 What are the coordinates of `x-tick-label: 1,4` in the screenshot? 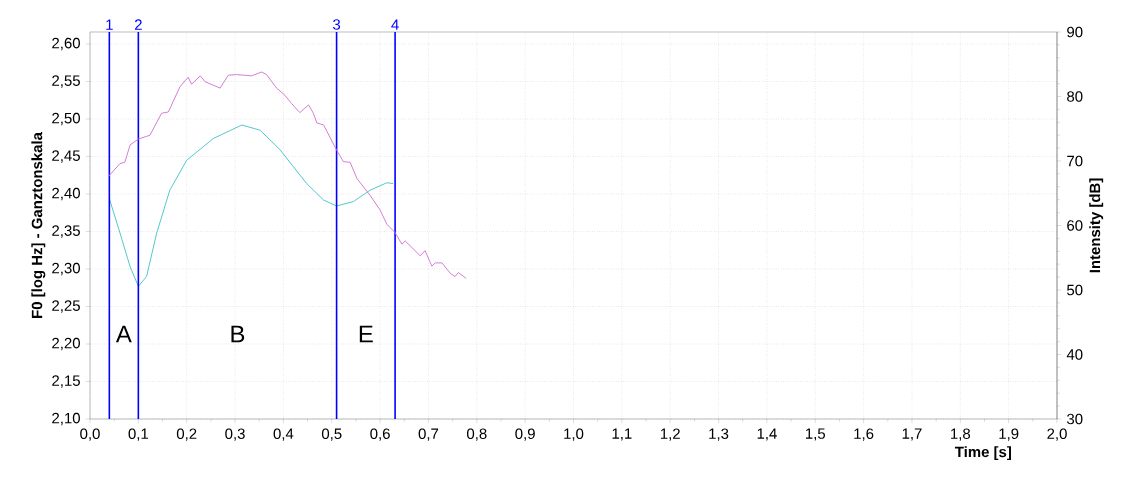 It's located at (767, 434).